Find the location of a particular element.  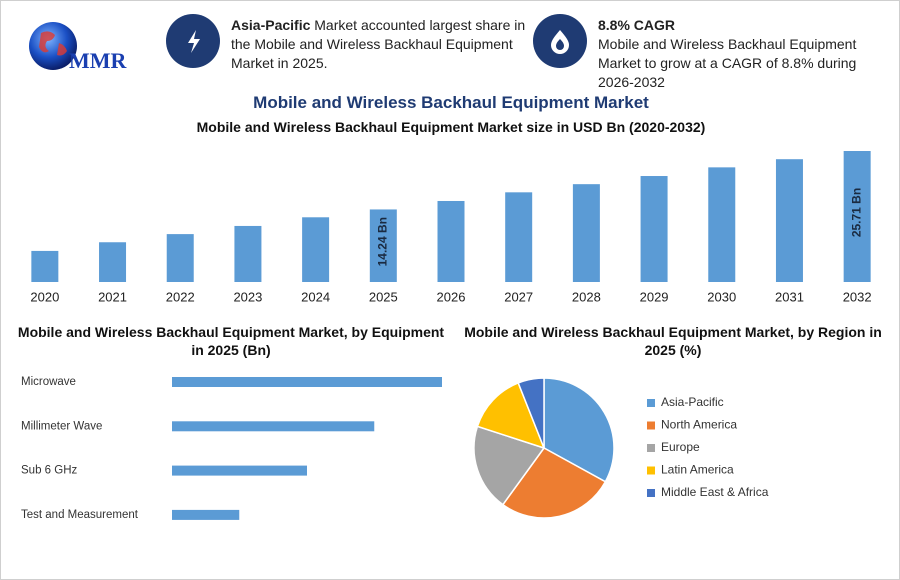

x-tick-label: 2021 is located at coordinates (112, 296).